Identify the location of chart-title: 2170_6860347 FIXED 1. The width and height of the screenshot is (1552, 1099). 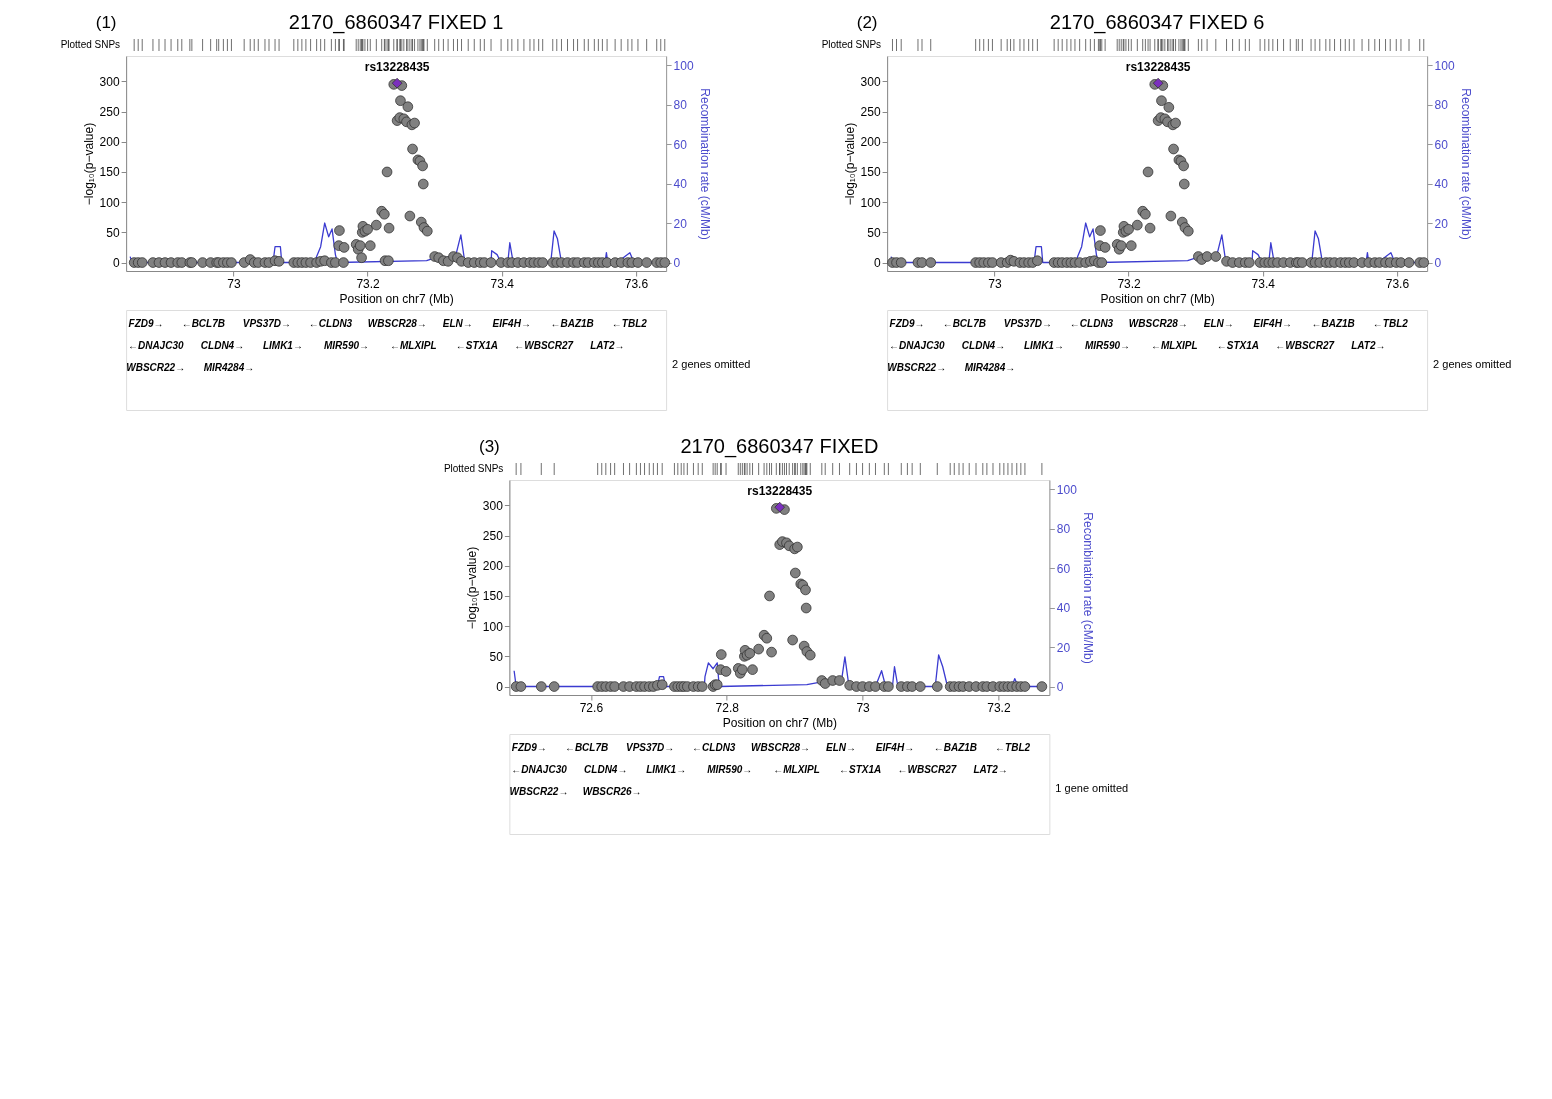
(396, 22).